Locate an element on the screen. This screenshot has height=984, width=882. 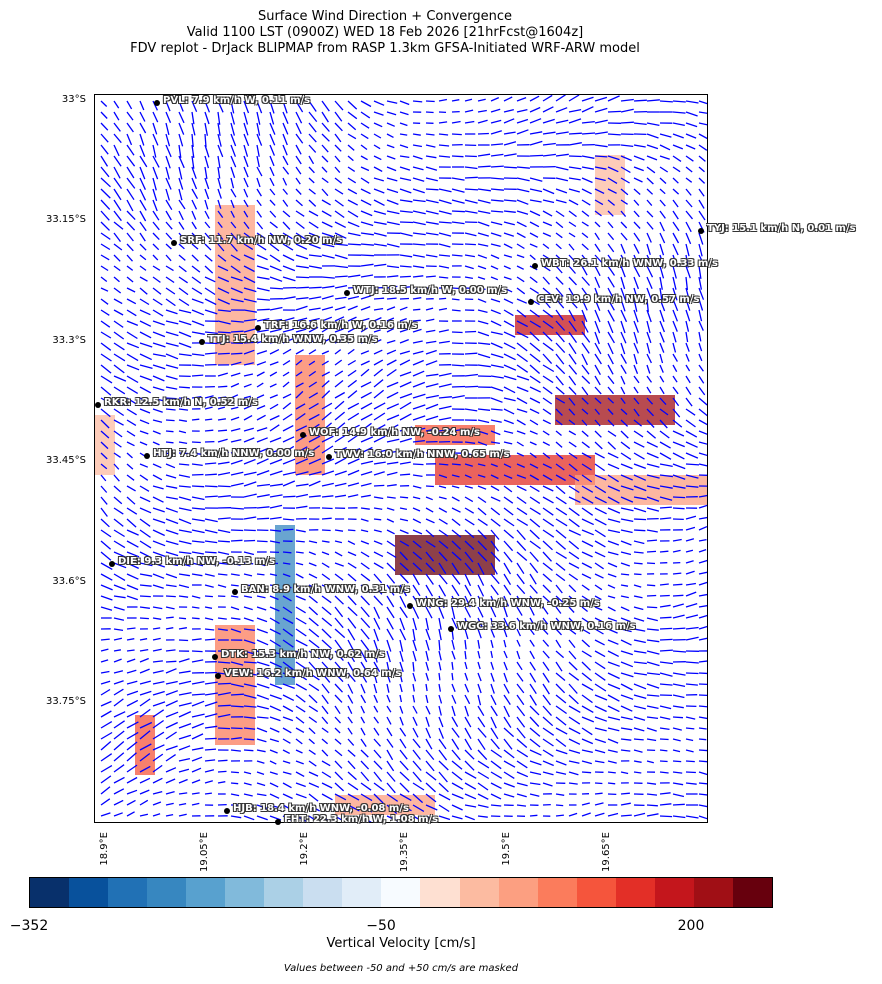
station-dot is located at coordinates (174, 243).